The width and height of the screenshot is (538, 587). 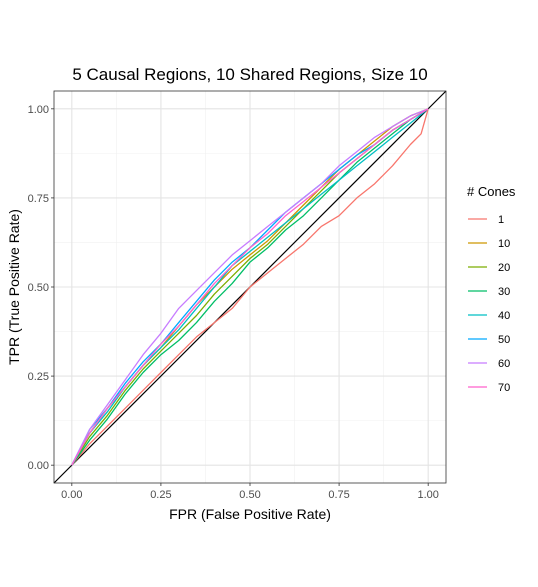 I want to click on legend-label-60: 60, so click(x=504, y=364).